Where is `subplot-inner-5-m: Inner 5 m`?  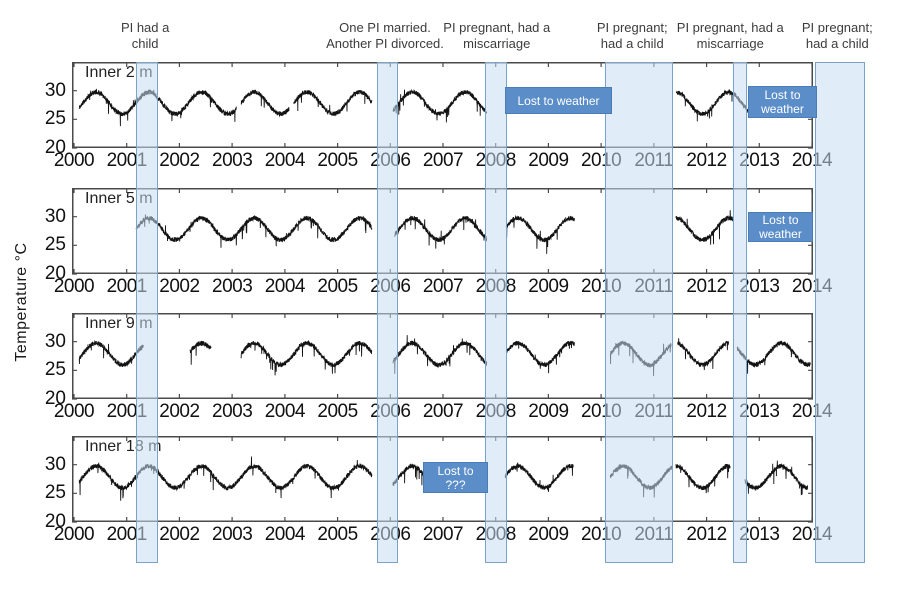
subplot-inner-5-m: Inner 5 m is located at coordinates (442, 231).